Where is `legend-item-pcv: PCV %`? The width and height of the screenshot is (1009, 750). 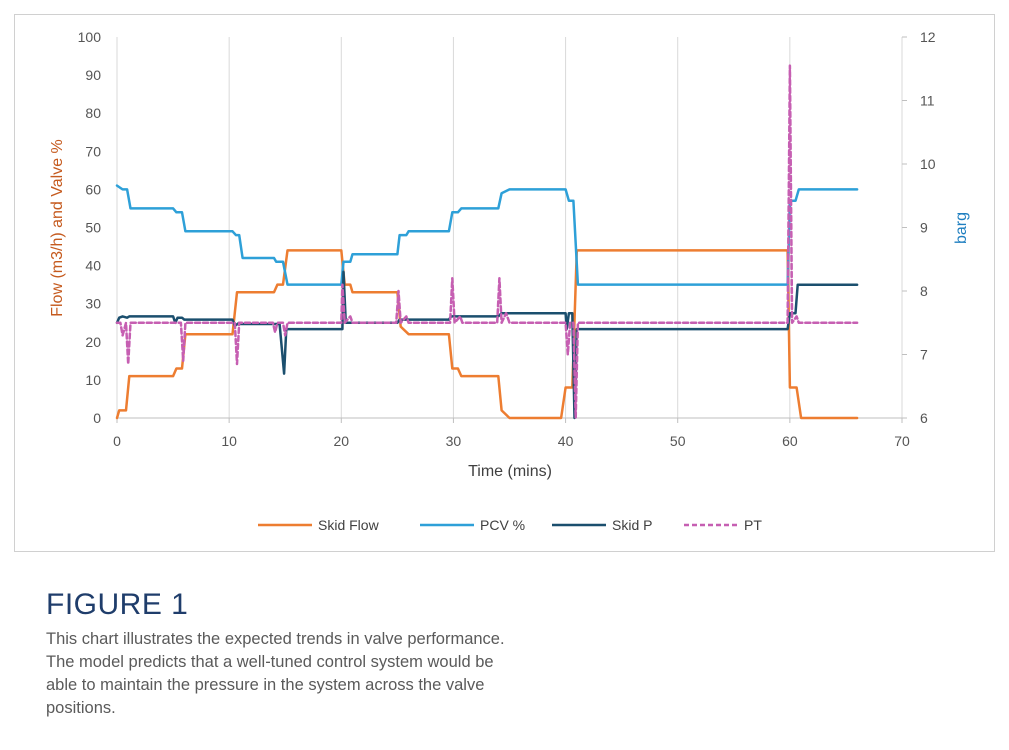
legend-item-pcv: PCV % is located at coordinates (472, 525).